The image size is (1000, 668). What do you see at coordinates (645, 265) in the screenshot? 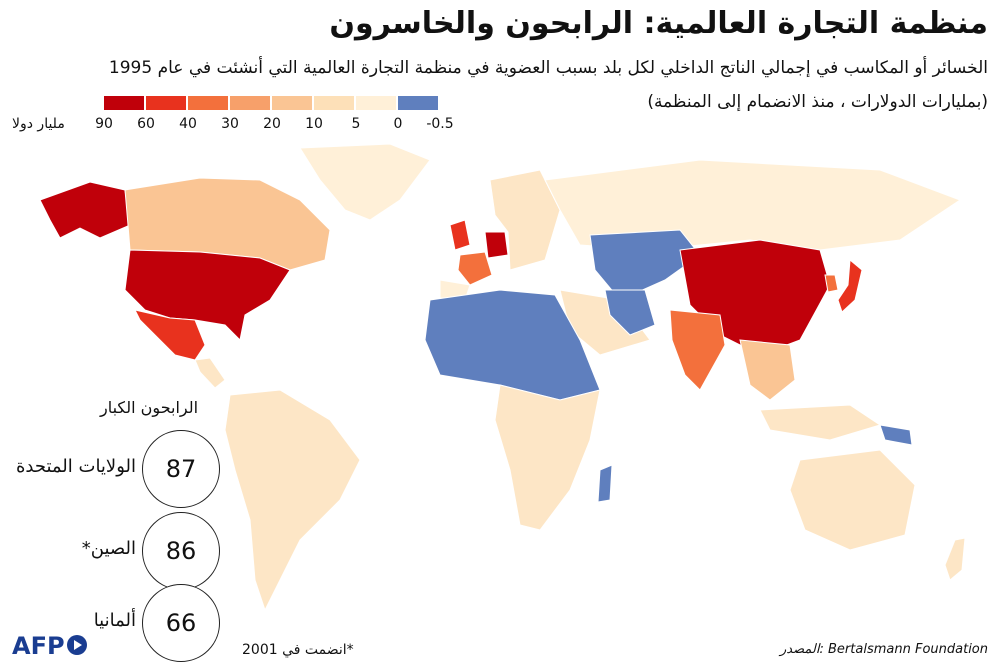
I see `region-central-asia` at bounding box center [645, 265].